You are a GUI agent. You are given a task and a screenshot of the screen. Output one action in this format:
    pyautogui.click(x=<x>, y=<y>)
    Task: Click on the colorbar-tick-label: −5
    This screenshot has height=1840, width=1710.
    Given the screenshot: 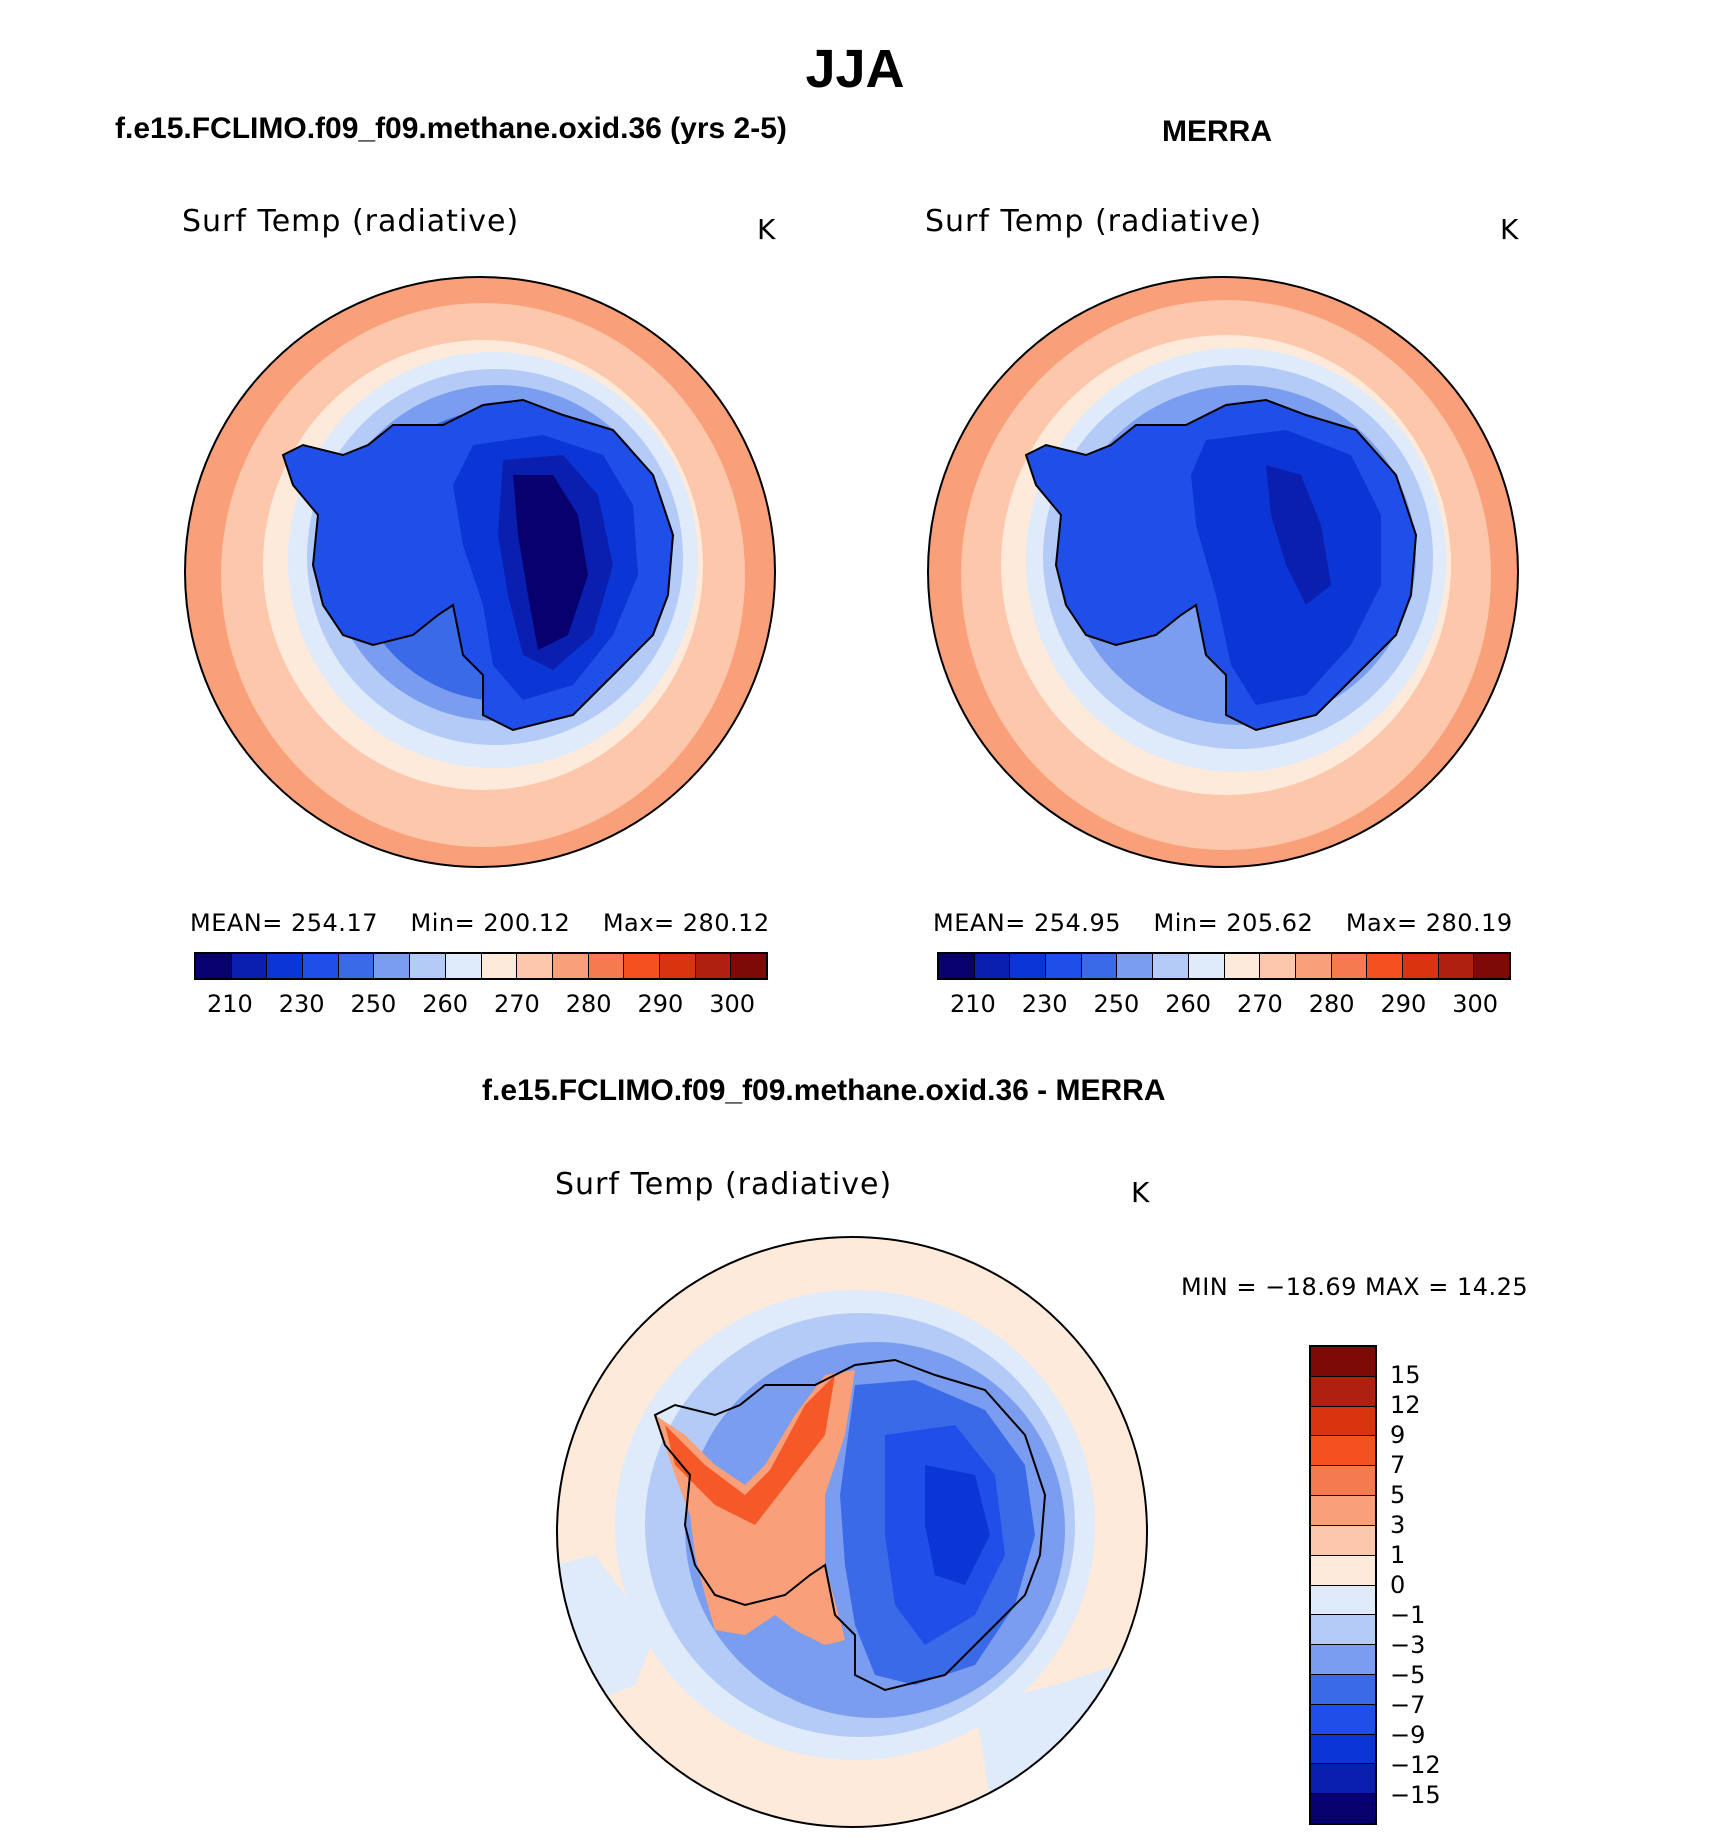 What is the action you would take?
    pyautogui.click(x=1408, y=1675)
    